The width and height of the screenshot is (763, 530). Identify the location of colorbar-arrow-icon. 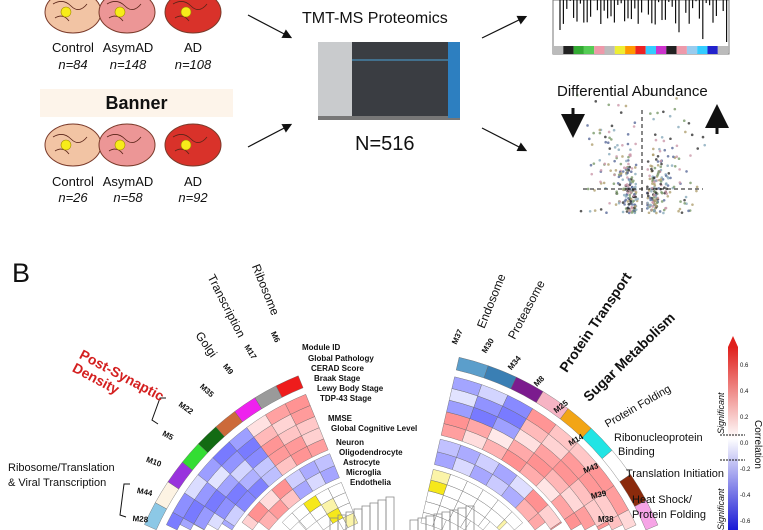
(733, 341).